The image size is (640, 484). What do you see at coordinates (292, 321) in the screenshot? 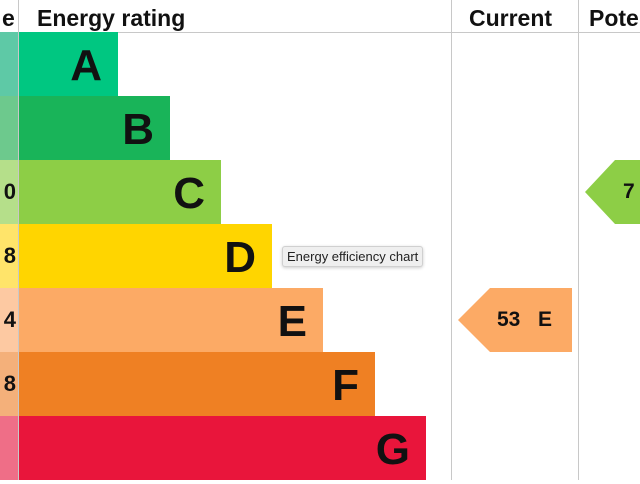
I see `rating-letter: E` at bounding box center [292, 321].